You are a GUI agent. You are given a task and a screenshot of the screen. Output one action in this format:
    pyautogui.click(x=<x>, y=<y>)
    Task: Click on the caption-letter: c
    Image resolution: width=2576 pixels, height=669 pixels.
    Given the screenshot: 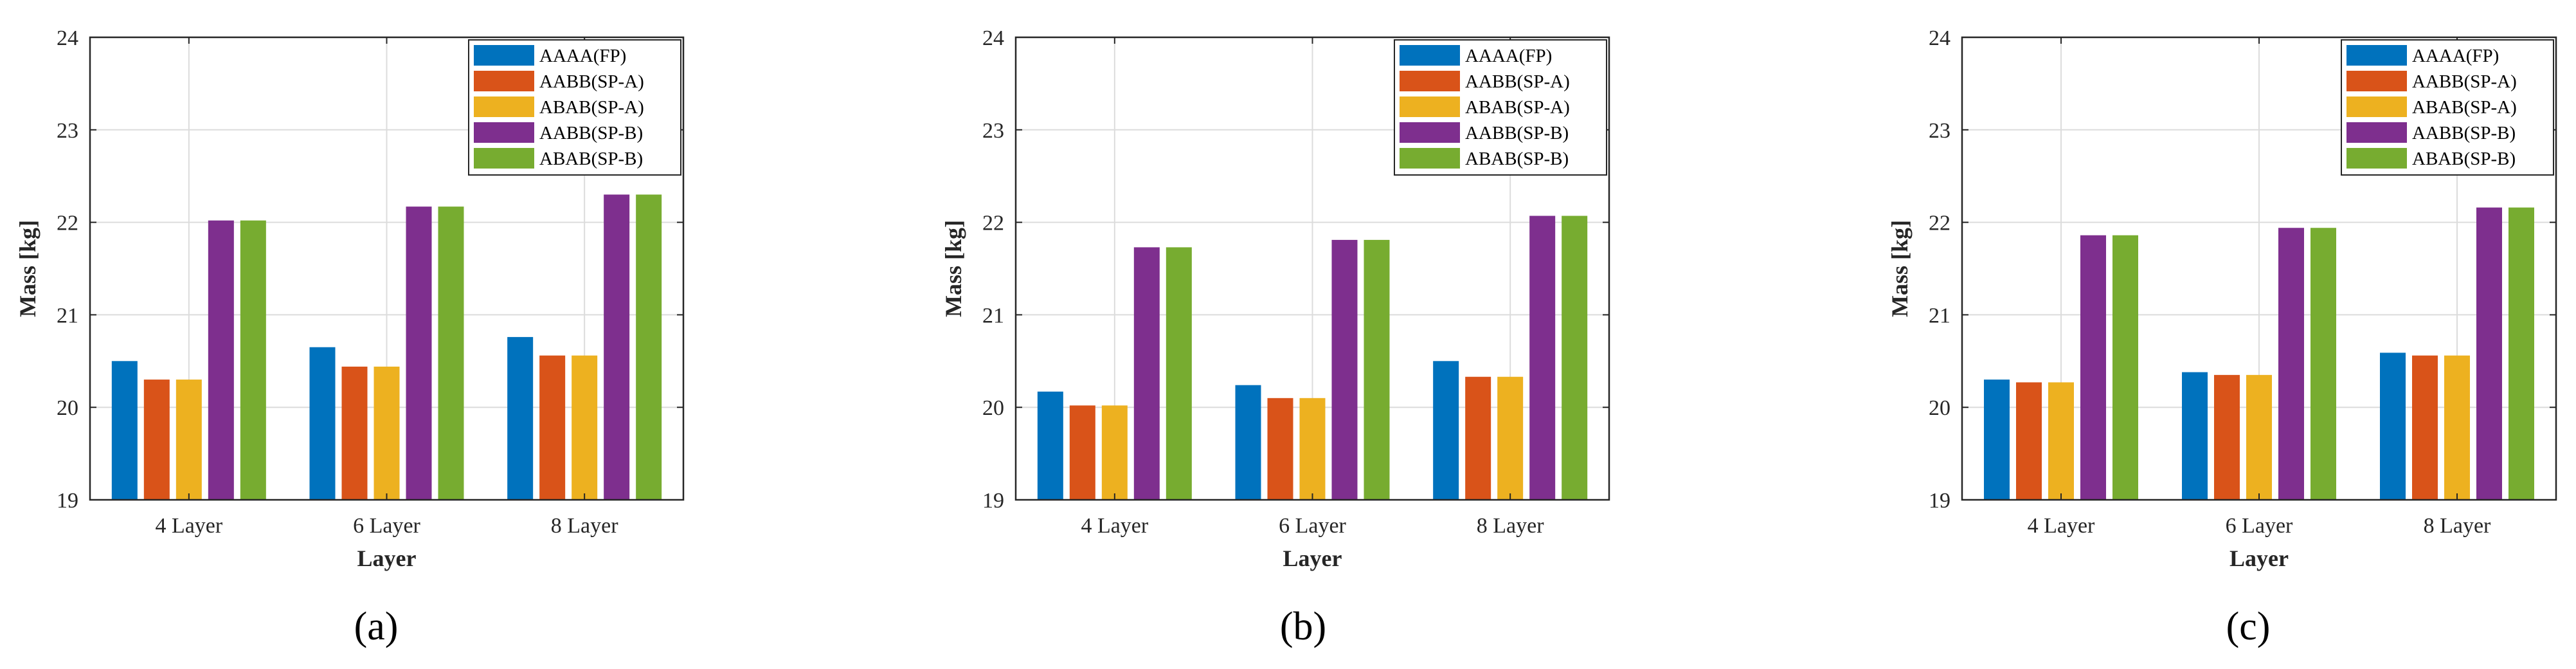 What is the action you would take?
    pyautogui.click(x=2248, y=626)
    